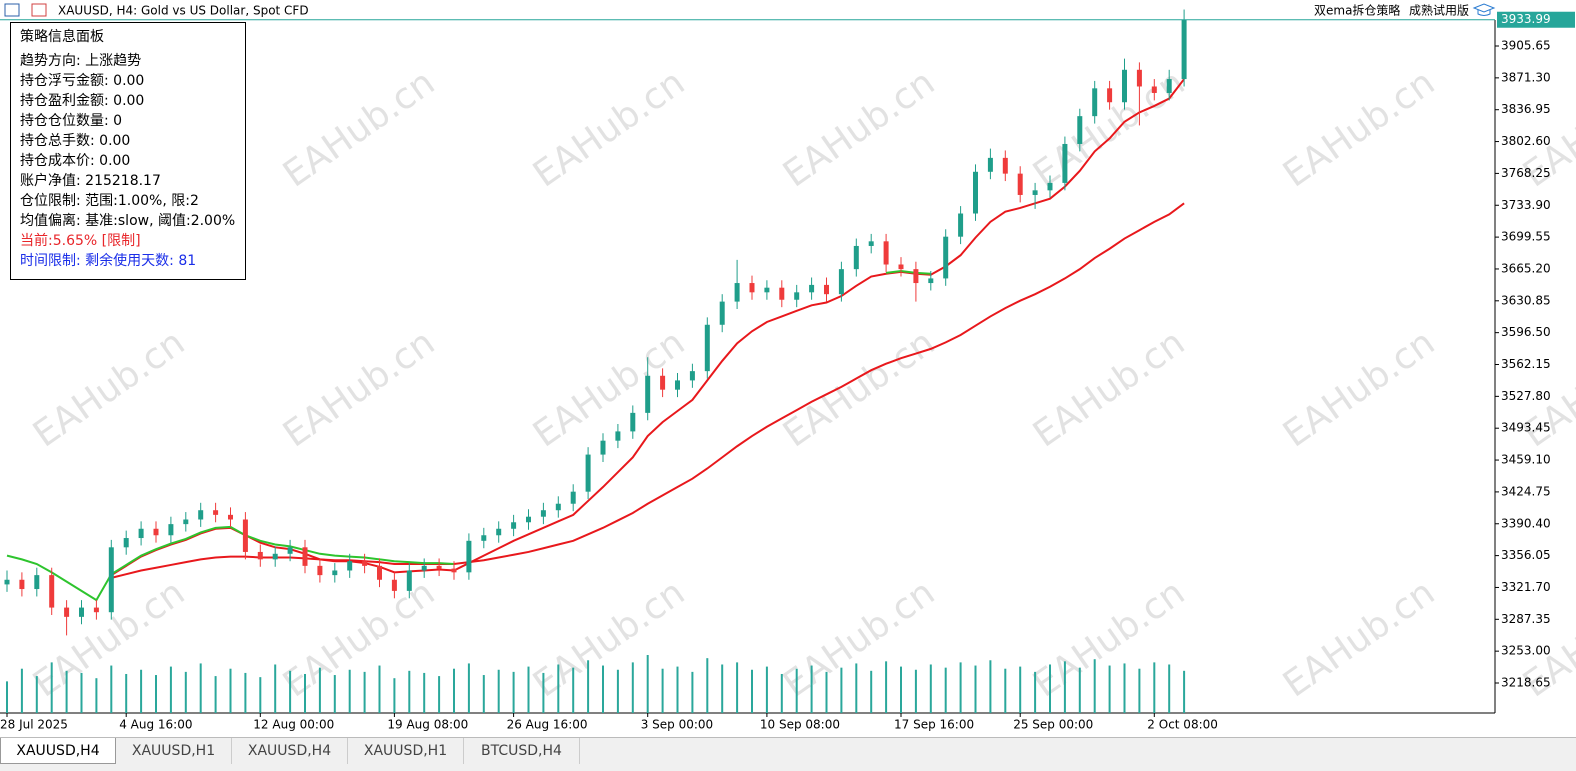  I want to click on y-tick-label: 3356.05, so click(1526, 555).